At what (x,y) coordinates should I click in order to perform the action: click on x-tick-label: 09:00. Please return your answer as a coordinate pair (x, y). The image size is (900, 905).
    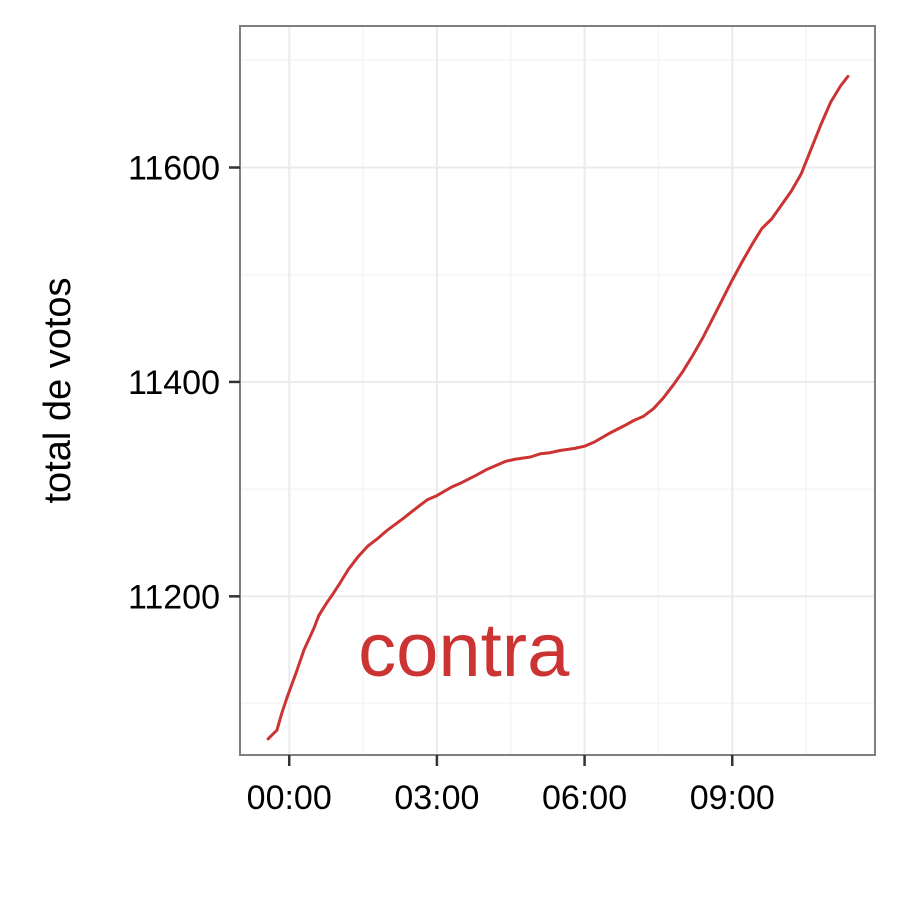
    Looking at the image, I should click on (732, 798).